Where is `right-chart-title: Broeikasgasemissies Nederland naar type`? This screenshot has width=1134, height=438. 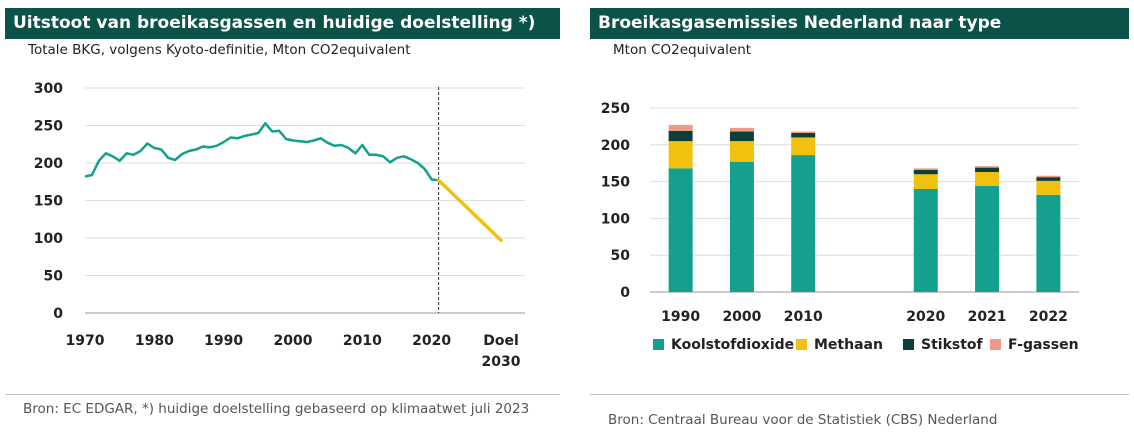 right-chart-title: Broeikasgasemissies Nederland naar type is located at coordinates (859, 23).